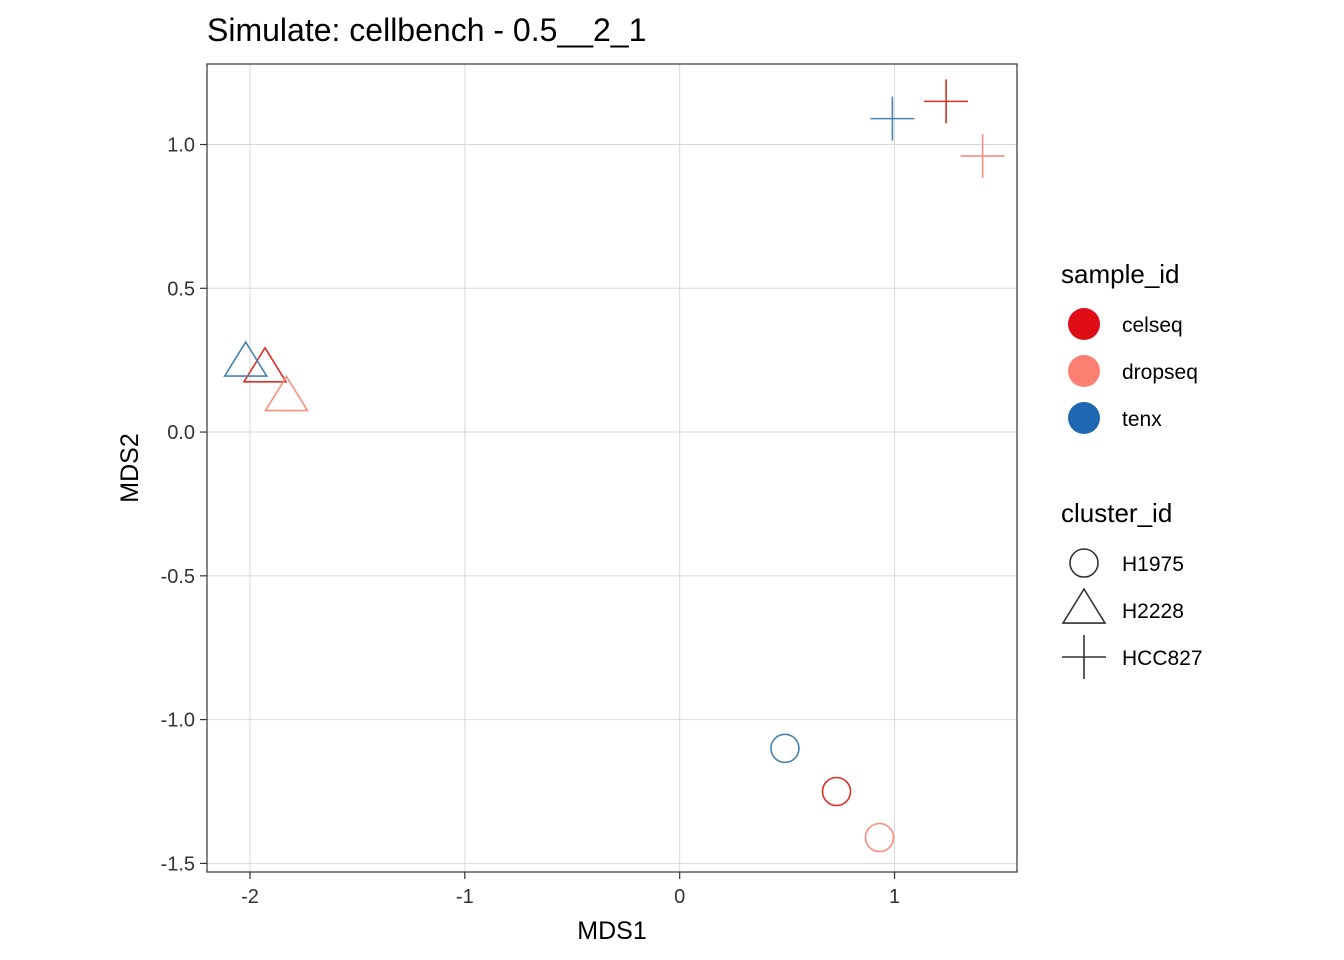  I want to click on y-tick-label: -0.5, so click(178, 577).